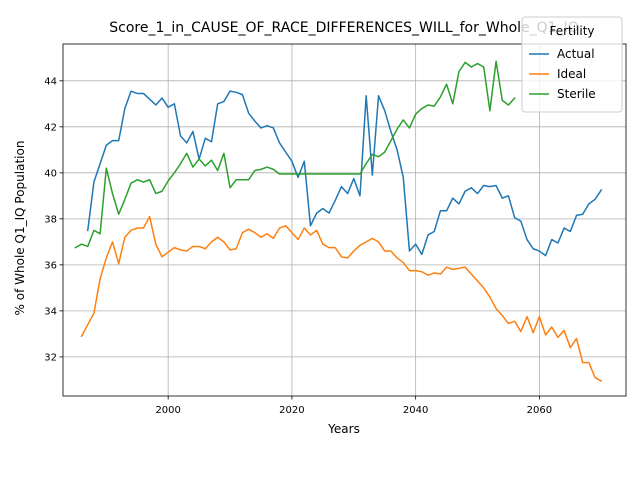 This screenshot has height=480, width=640. What do you see at coordinates (50, 219) in the screenshot?
I see `y-tick-label: 38` at bounding box center [50, 219].